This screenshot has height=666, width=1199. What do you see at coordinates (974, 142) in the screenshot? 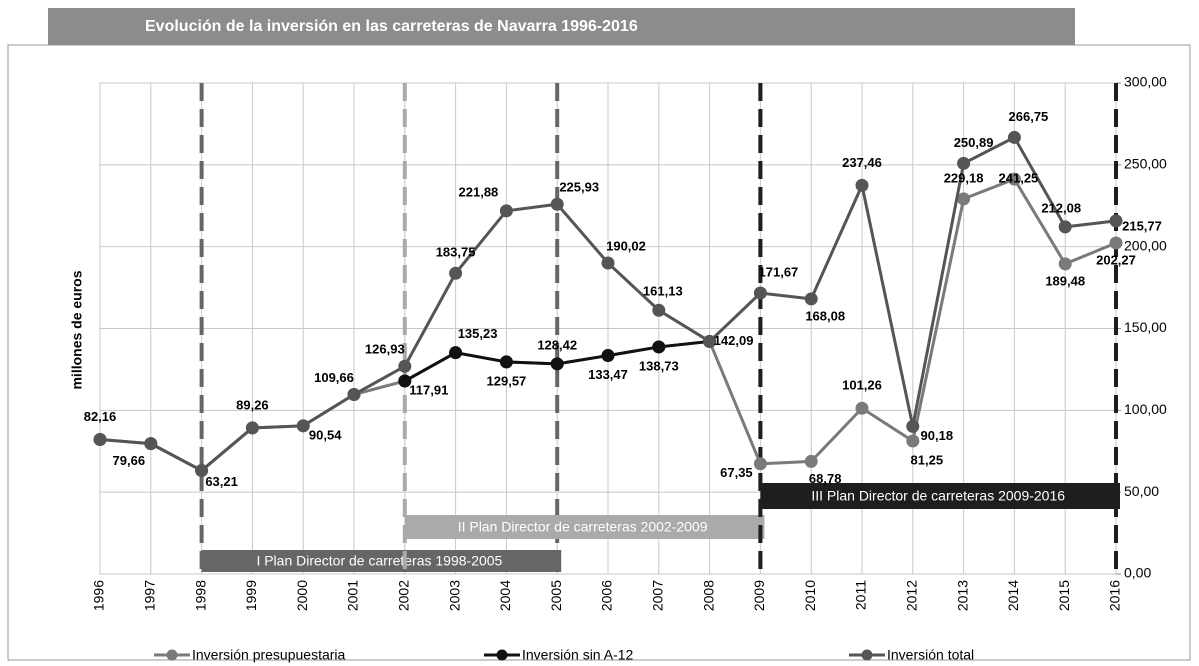
I see `data-label: 250,89` at bounding box center [974, 142].